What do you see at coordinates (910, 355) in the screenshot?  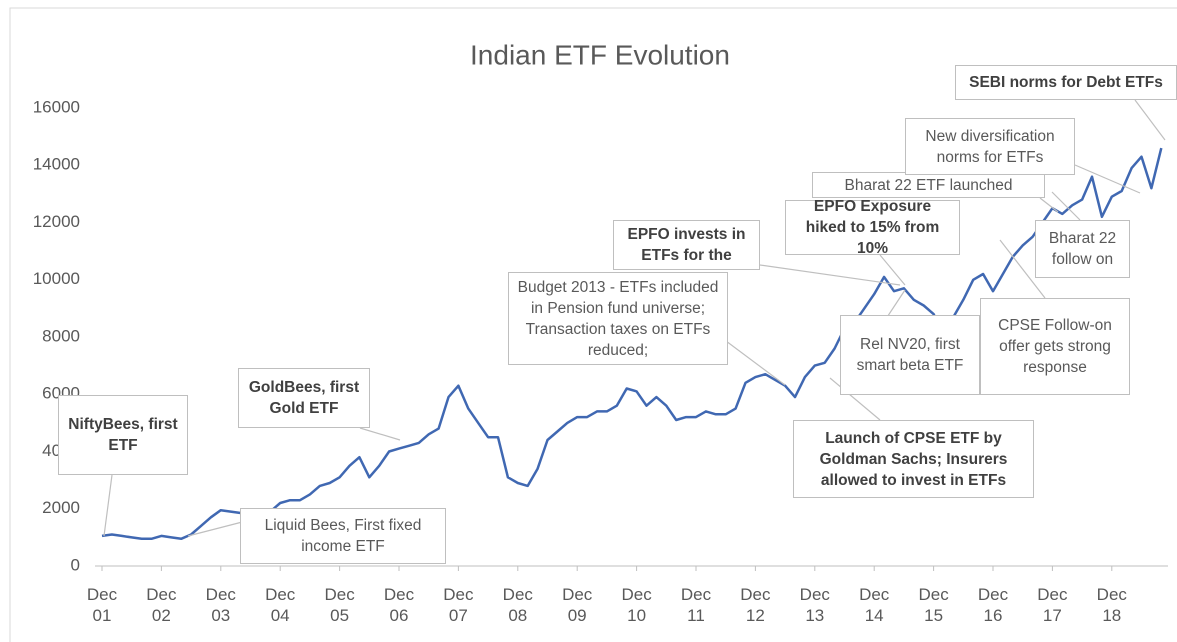 I see `annotation: Rel NV20, first smart beta ETF` at bounding box center [910, 355].